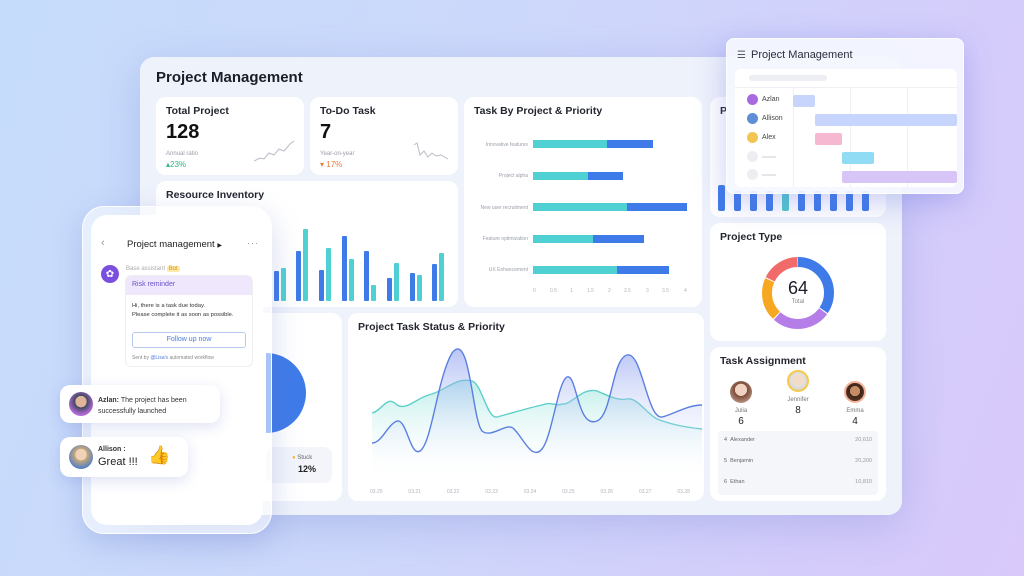 This screenshot has width=1024, height=576. I want to click on assistant-name: Base assistant Bot, so click(153, 269).